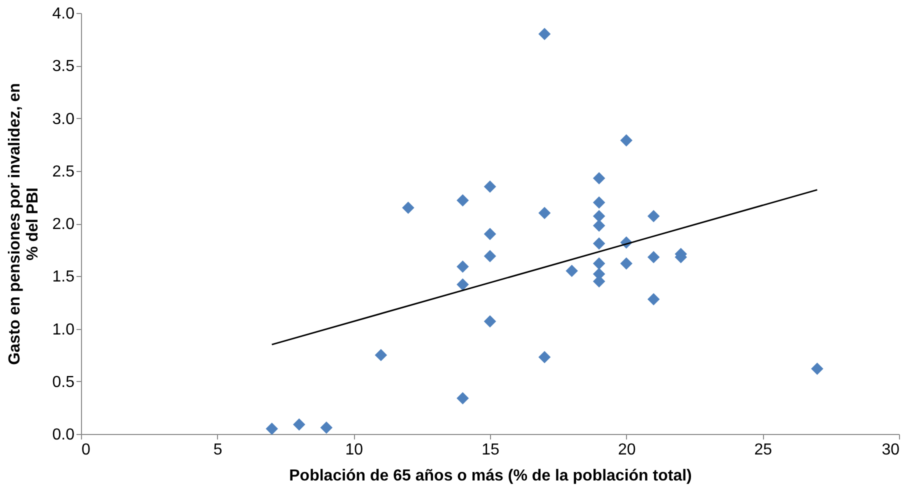 This screenshot has width=909, height=493. Describe the element at coordinates (63, 382) in the screenshot. I see `y-tick-label: 0.5` at that location.